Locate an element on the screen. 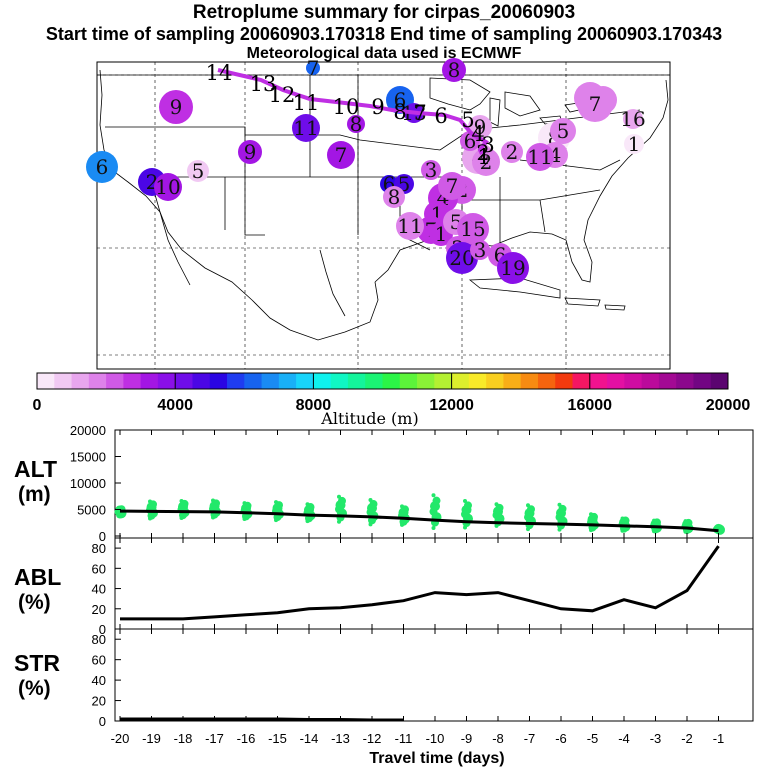 The width and height of the screenshot is (768, 768). x-tick-label: -12 is located at coordinates (372, 738).